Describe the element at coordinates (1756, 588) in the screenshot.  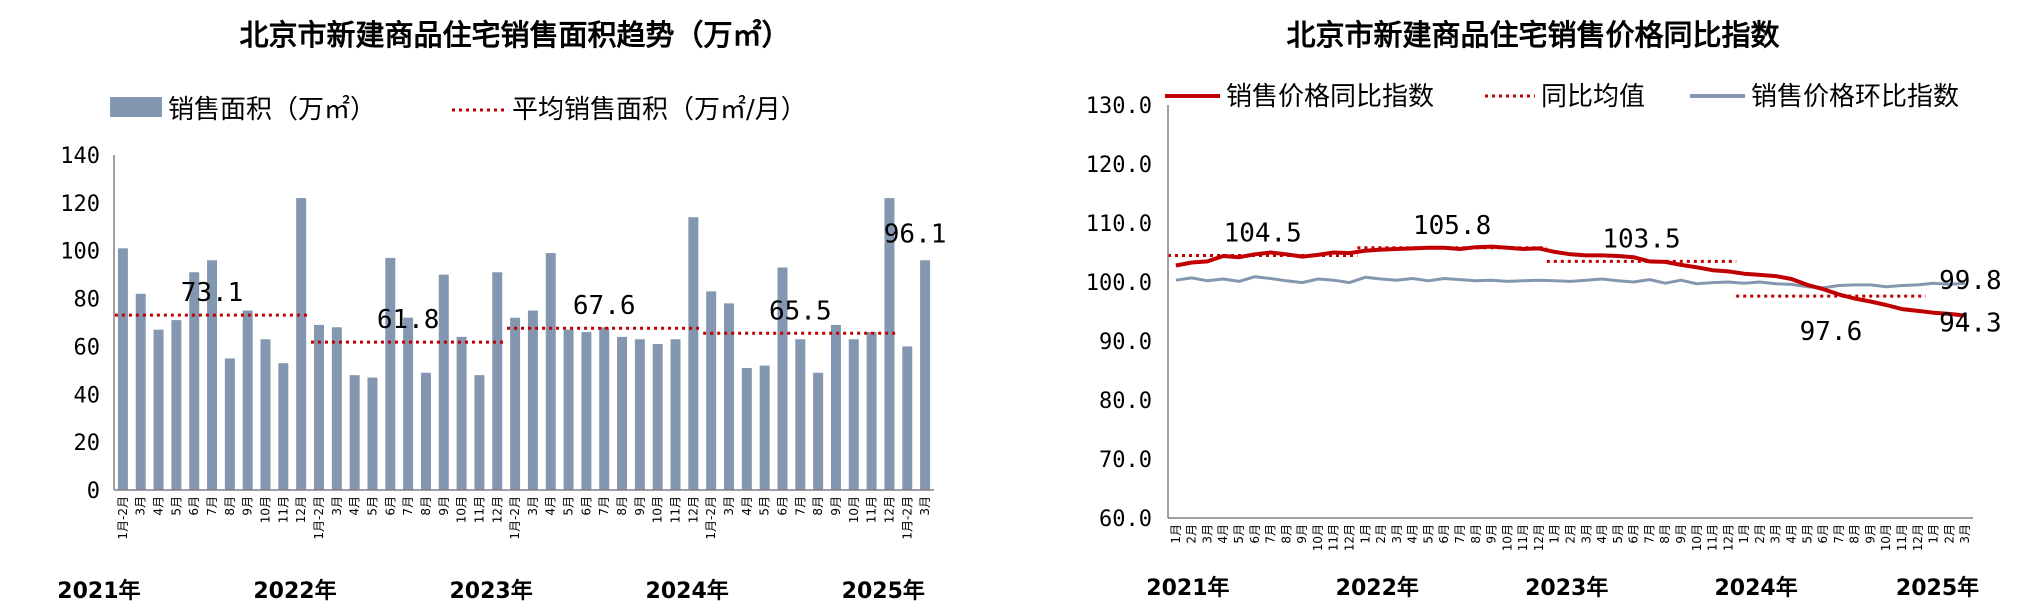
I see `year-label: 2024年` at that location.